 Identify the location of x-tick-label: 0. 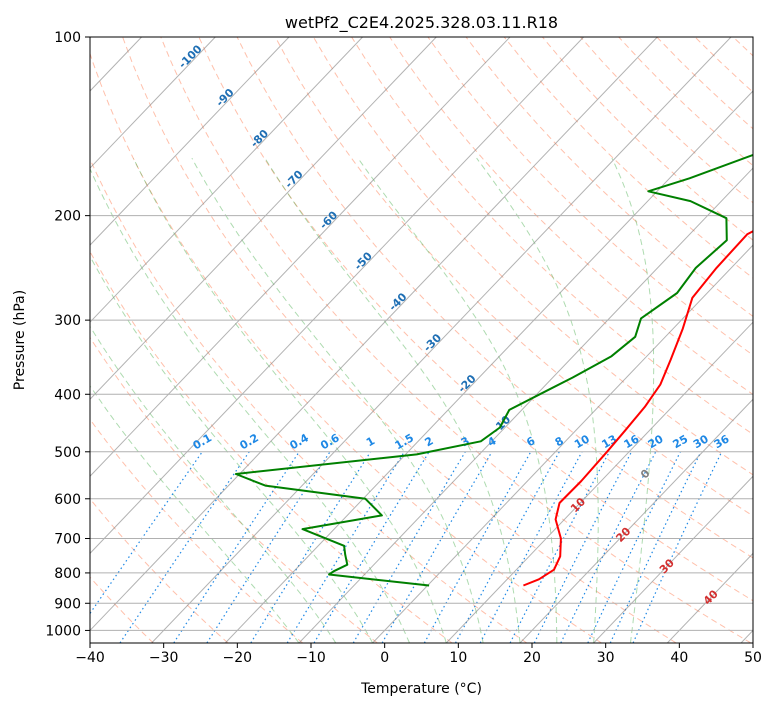
(384, 658).